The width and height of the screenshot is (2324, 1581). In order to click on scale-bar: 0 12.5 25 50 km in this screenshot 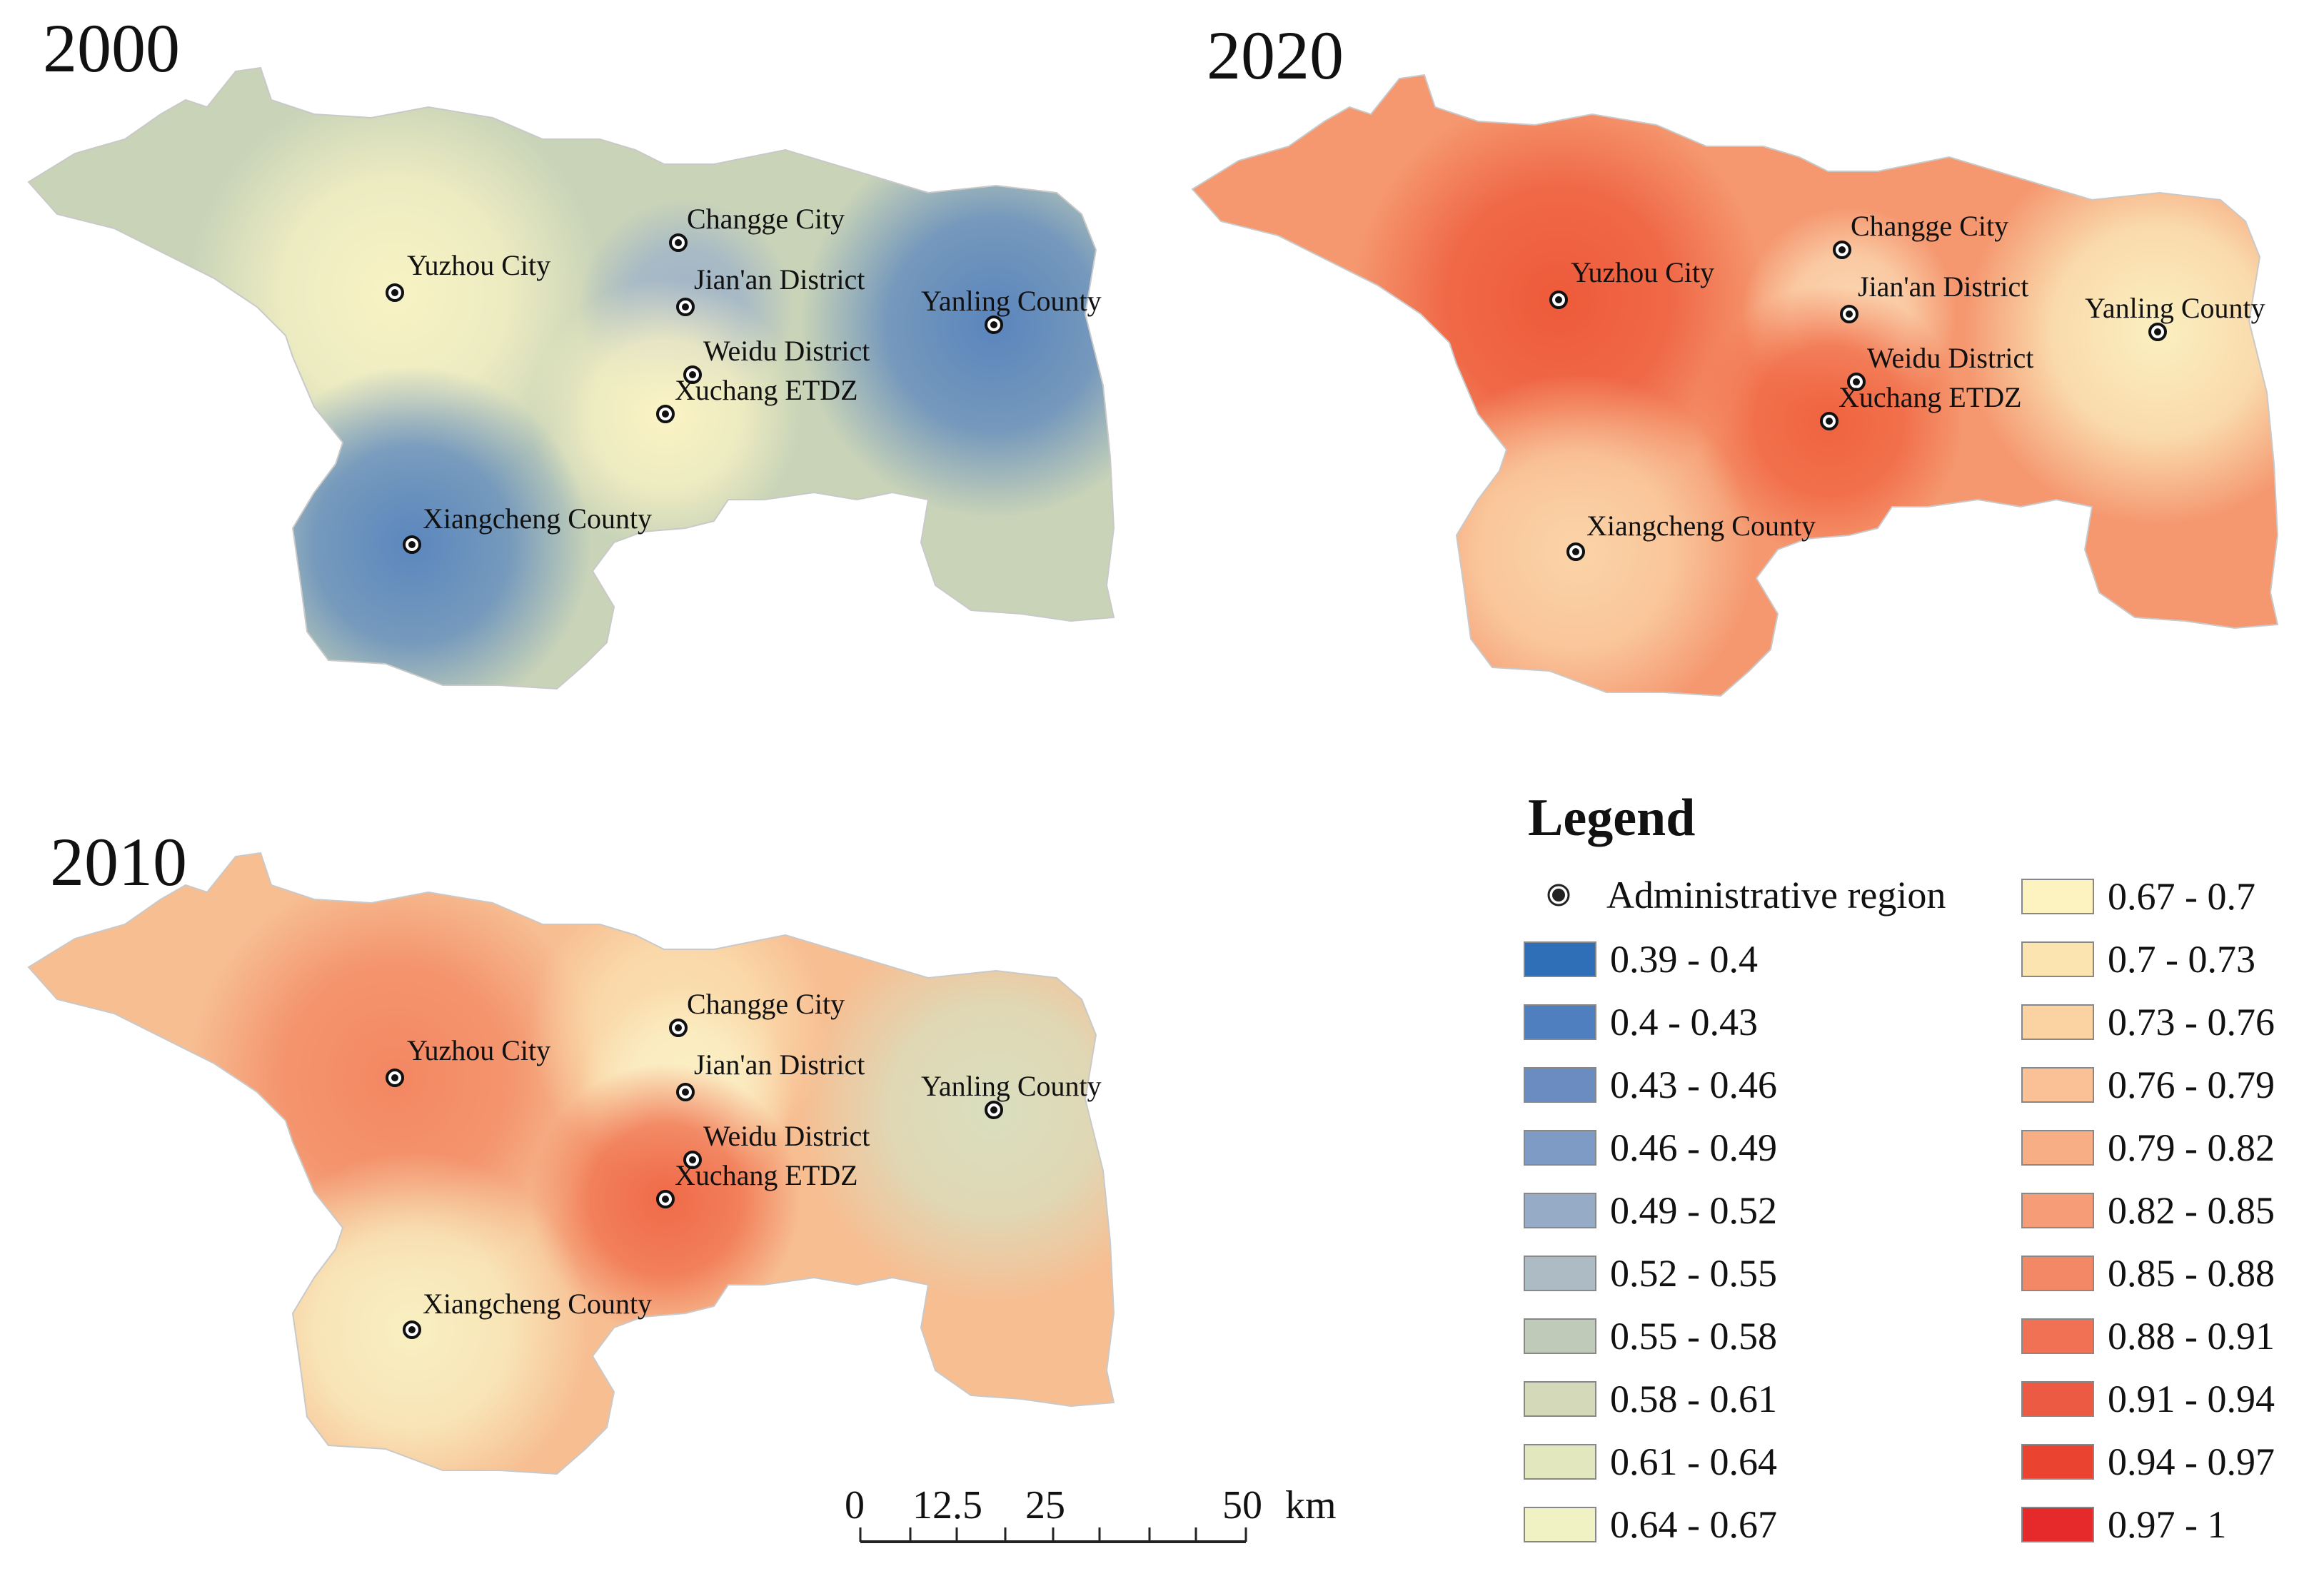, I will do `click(1091, 1513)`.